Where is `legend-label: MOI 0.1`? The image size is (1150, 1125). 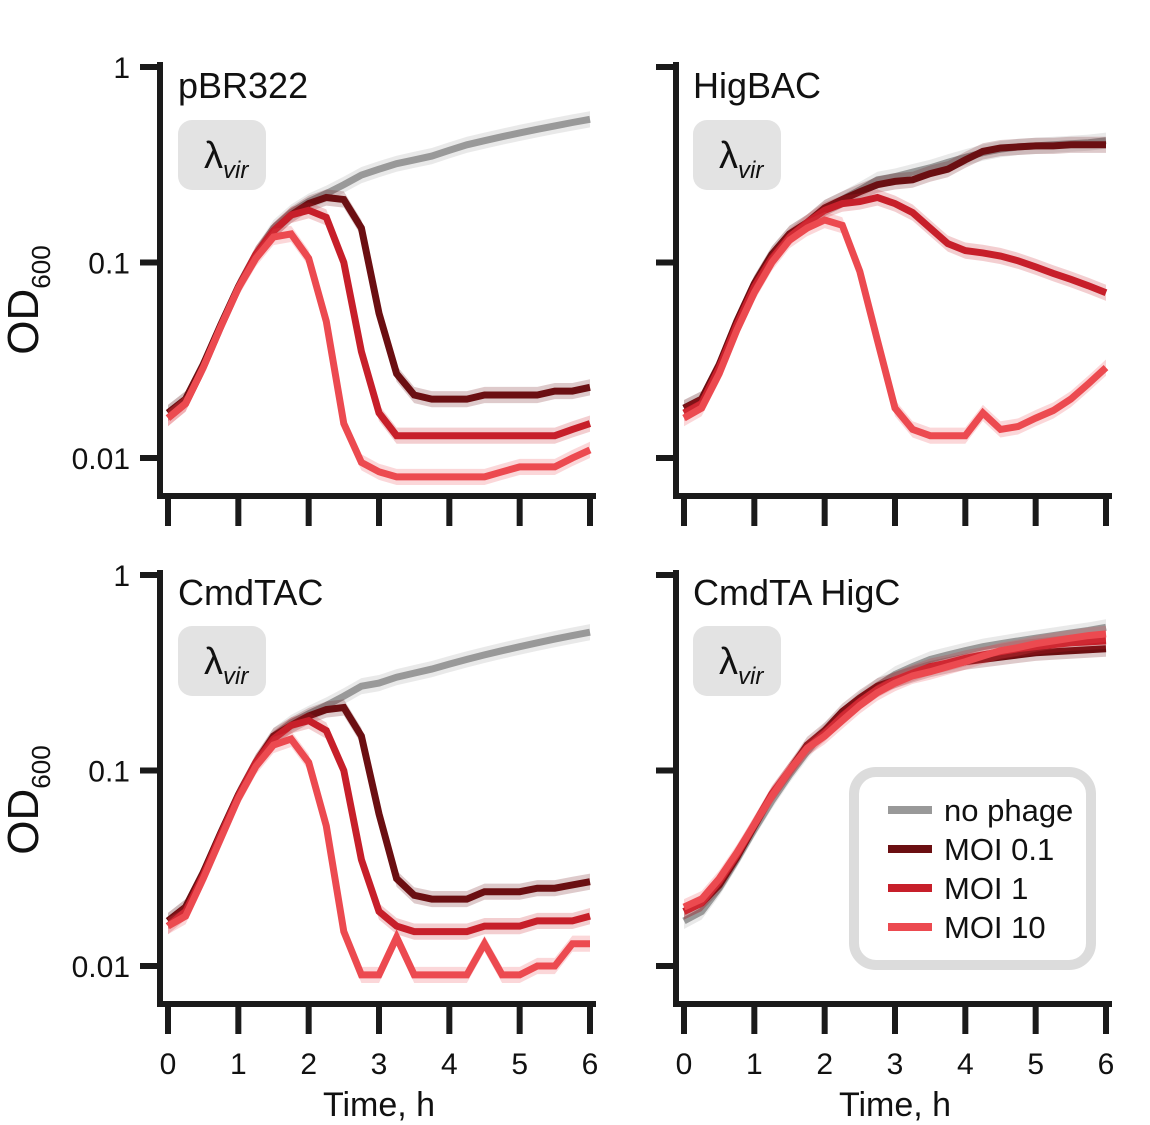 legend-label: MOI 0.1 is located at coordinates (999, 849).